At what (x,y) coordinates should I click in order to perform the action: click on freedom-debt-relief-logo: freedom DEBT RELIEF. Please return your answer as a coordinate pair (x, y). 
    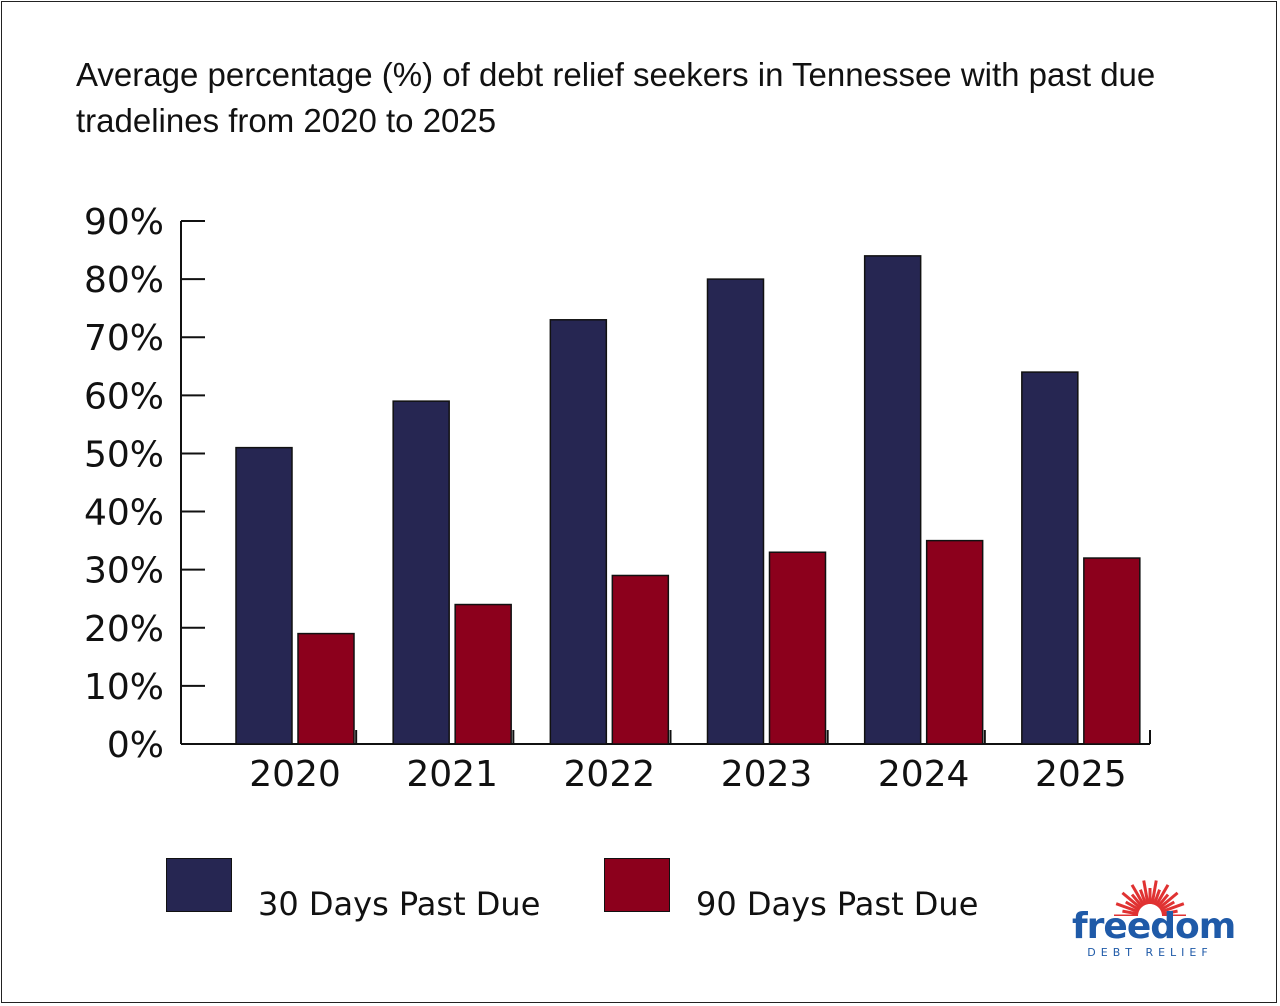
    Looking at the image, I should click on (1154, 921).